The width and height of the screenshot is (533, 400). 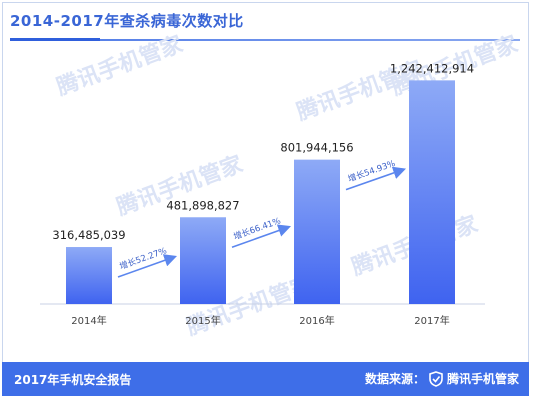 What do you see at coordinates (202, 205) in the screenshot?
I see `bar-value-label: 481,898,827` at bounding box center [202, 205].